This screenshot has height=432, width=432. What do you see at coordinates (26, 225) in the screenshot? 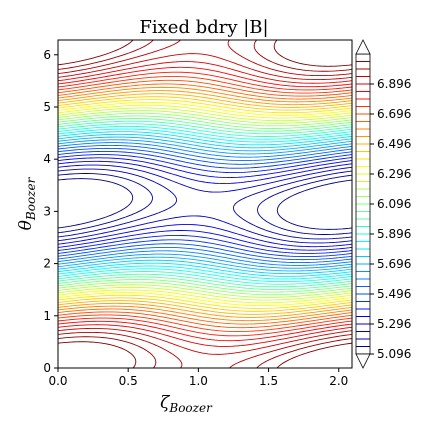
I see `y-axis-label-symbol: θ` at bounding box center [26, 225].